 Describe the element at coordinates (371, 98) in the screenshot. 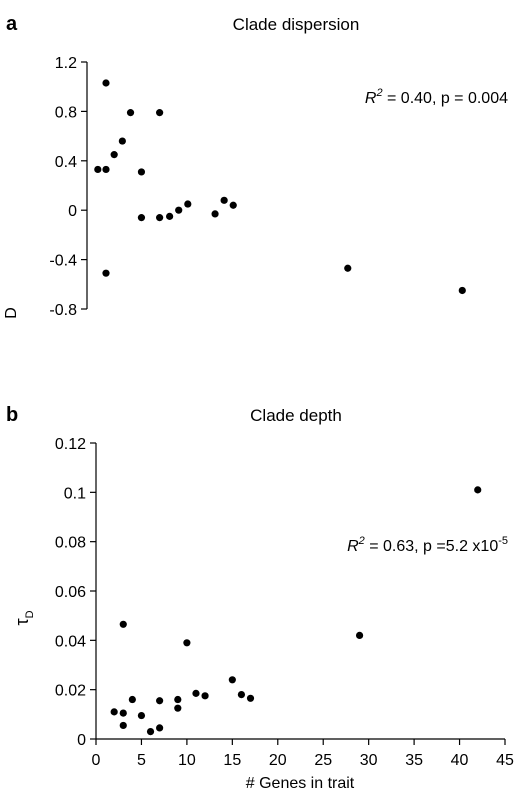

I see `panel-a-r2-label: R` at that location.